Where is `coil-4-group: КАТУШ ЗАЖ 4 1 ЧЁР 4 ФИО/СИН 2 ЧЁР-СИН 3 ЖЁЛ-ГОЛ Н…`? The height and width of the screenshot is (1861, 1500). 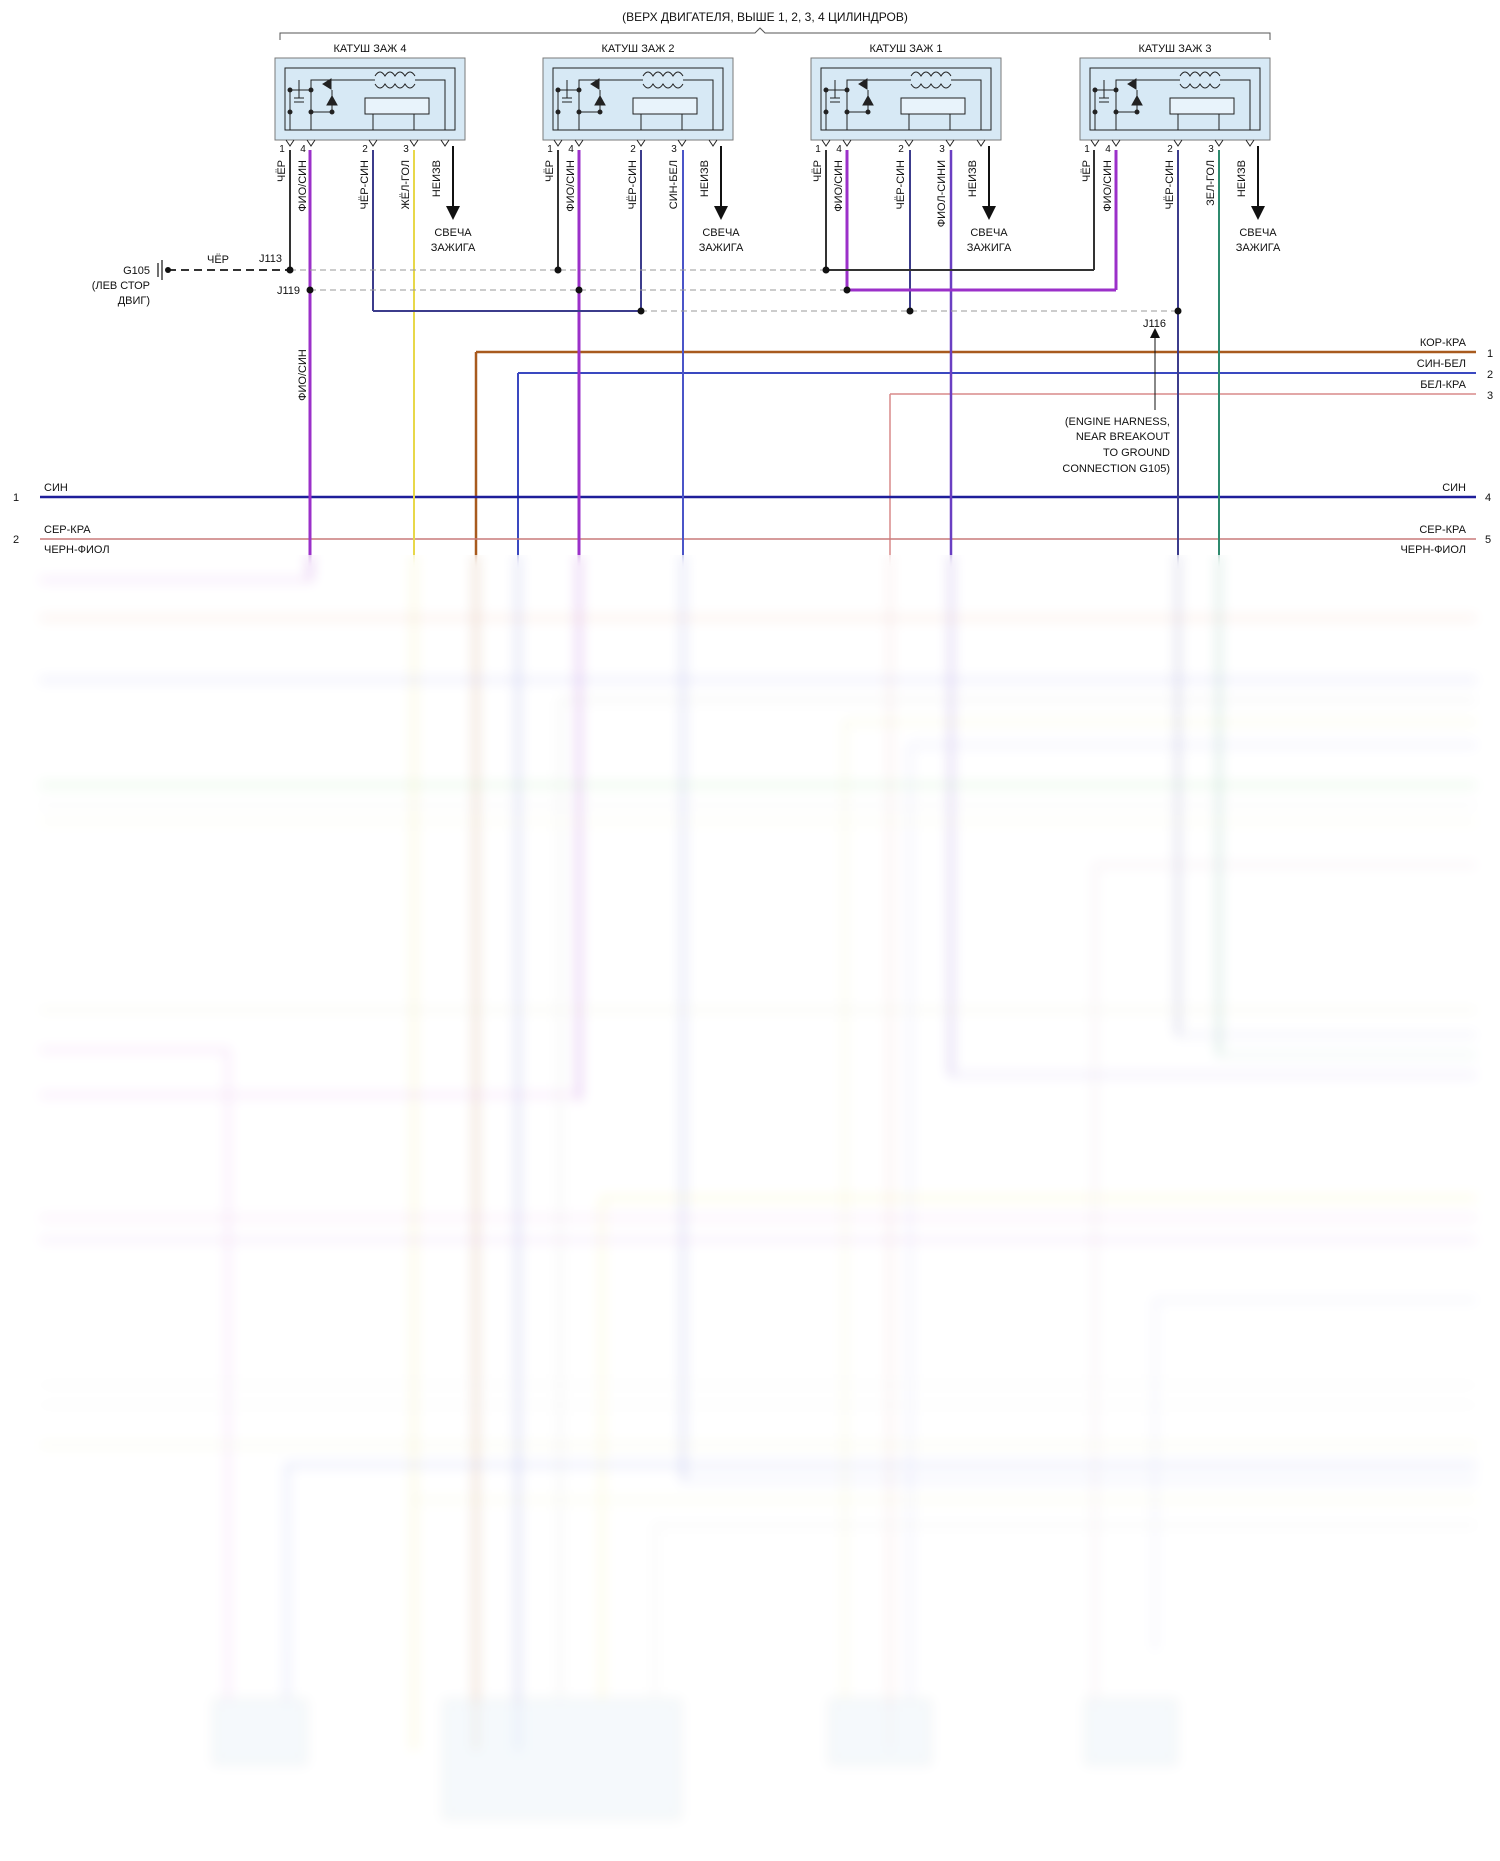
coil-4-group: КАТУШ ЗАЖ 4 1 ЧЁР 4 ФИО/СИН 2 ЧЁР-СИН 3 ЖЁЛ-ГОЛ Н… is located at coordinates (375, 148).